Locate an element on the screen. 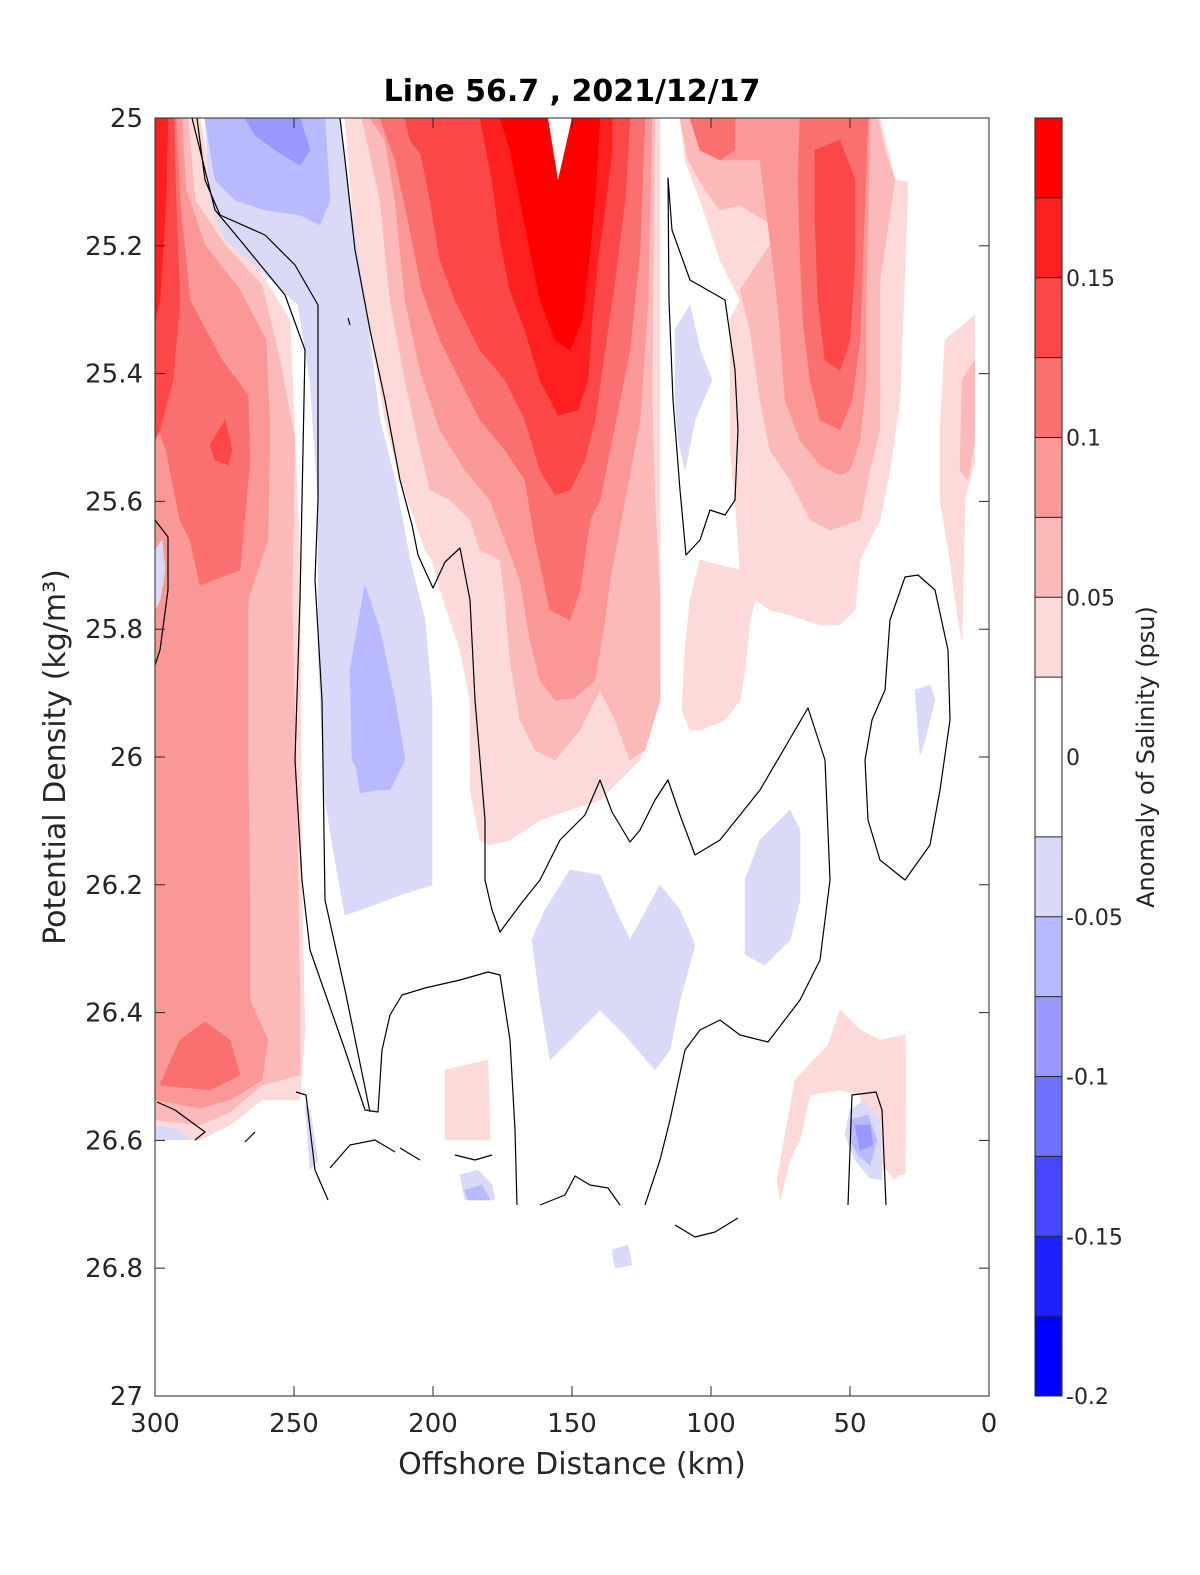 Image resolution: width=1200 pixels, height=1575 pixels. y-tick-label: 25.8 is located at coordinates (114, 630).